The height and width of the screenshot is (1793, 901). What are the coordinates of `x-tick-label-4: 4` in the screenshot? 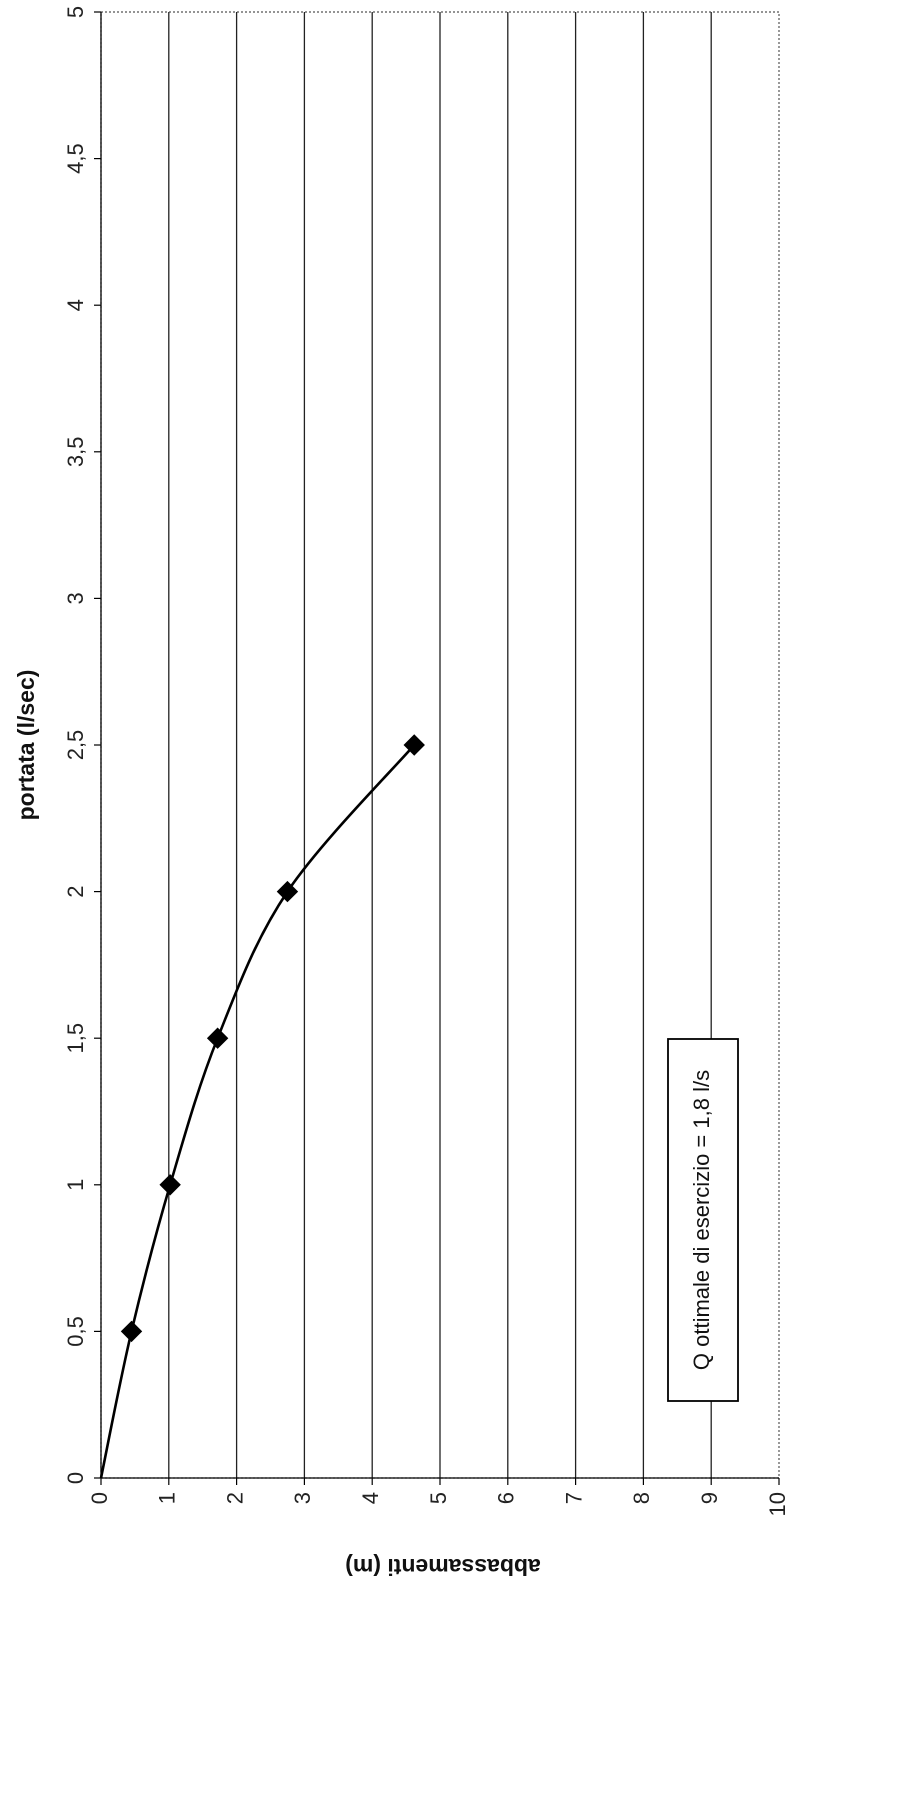 It's located at (370, 1498).